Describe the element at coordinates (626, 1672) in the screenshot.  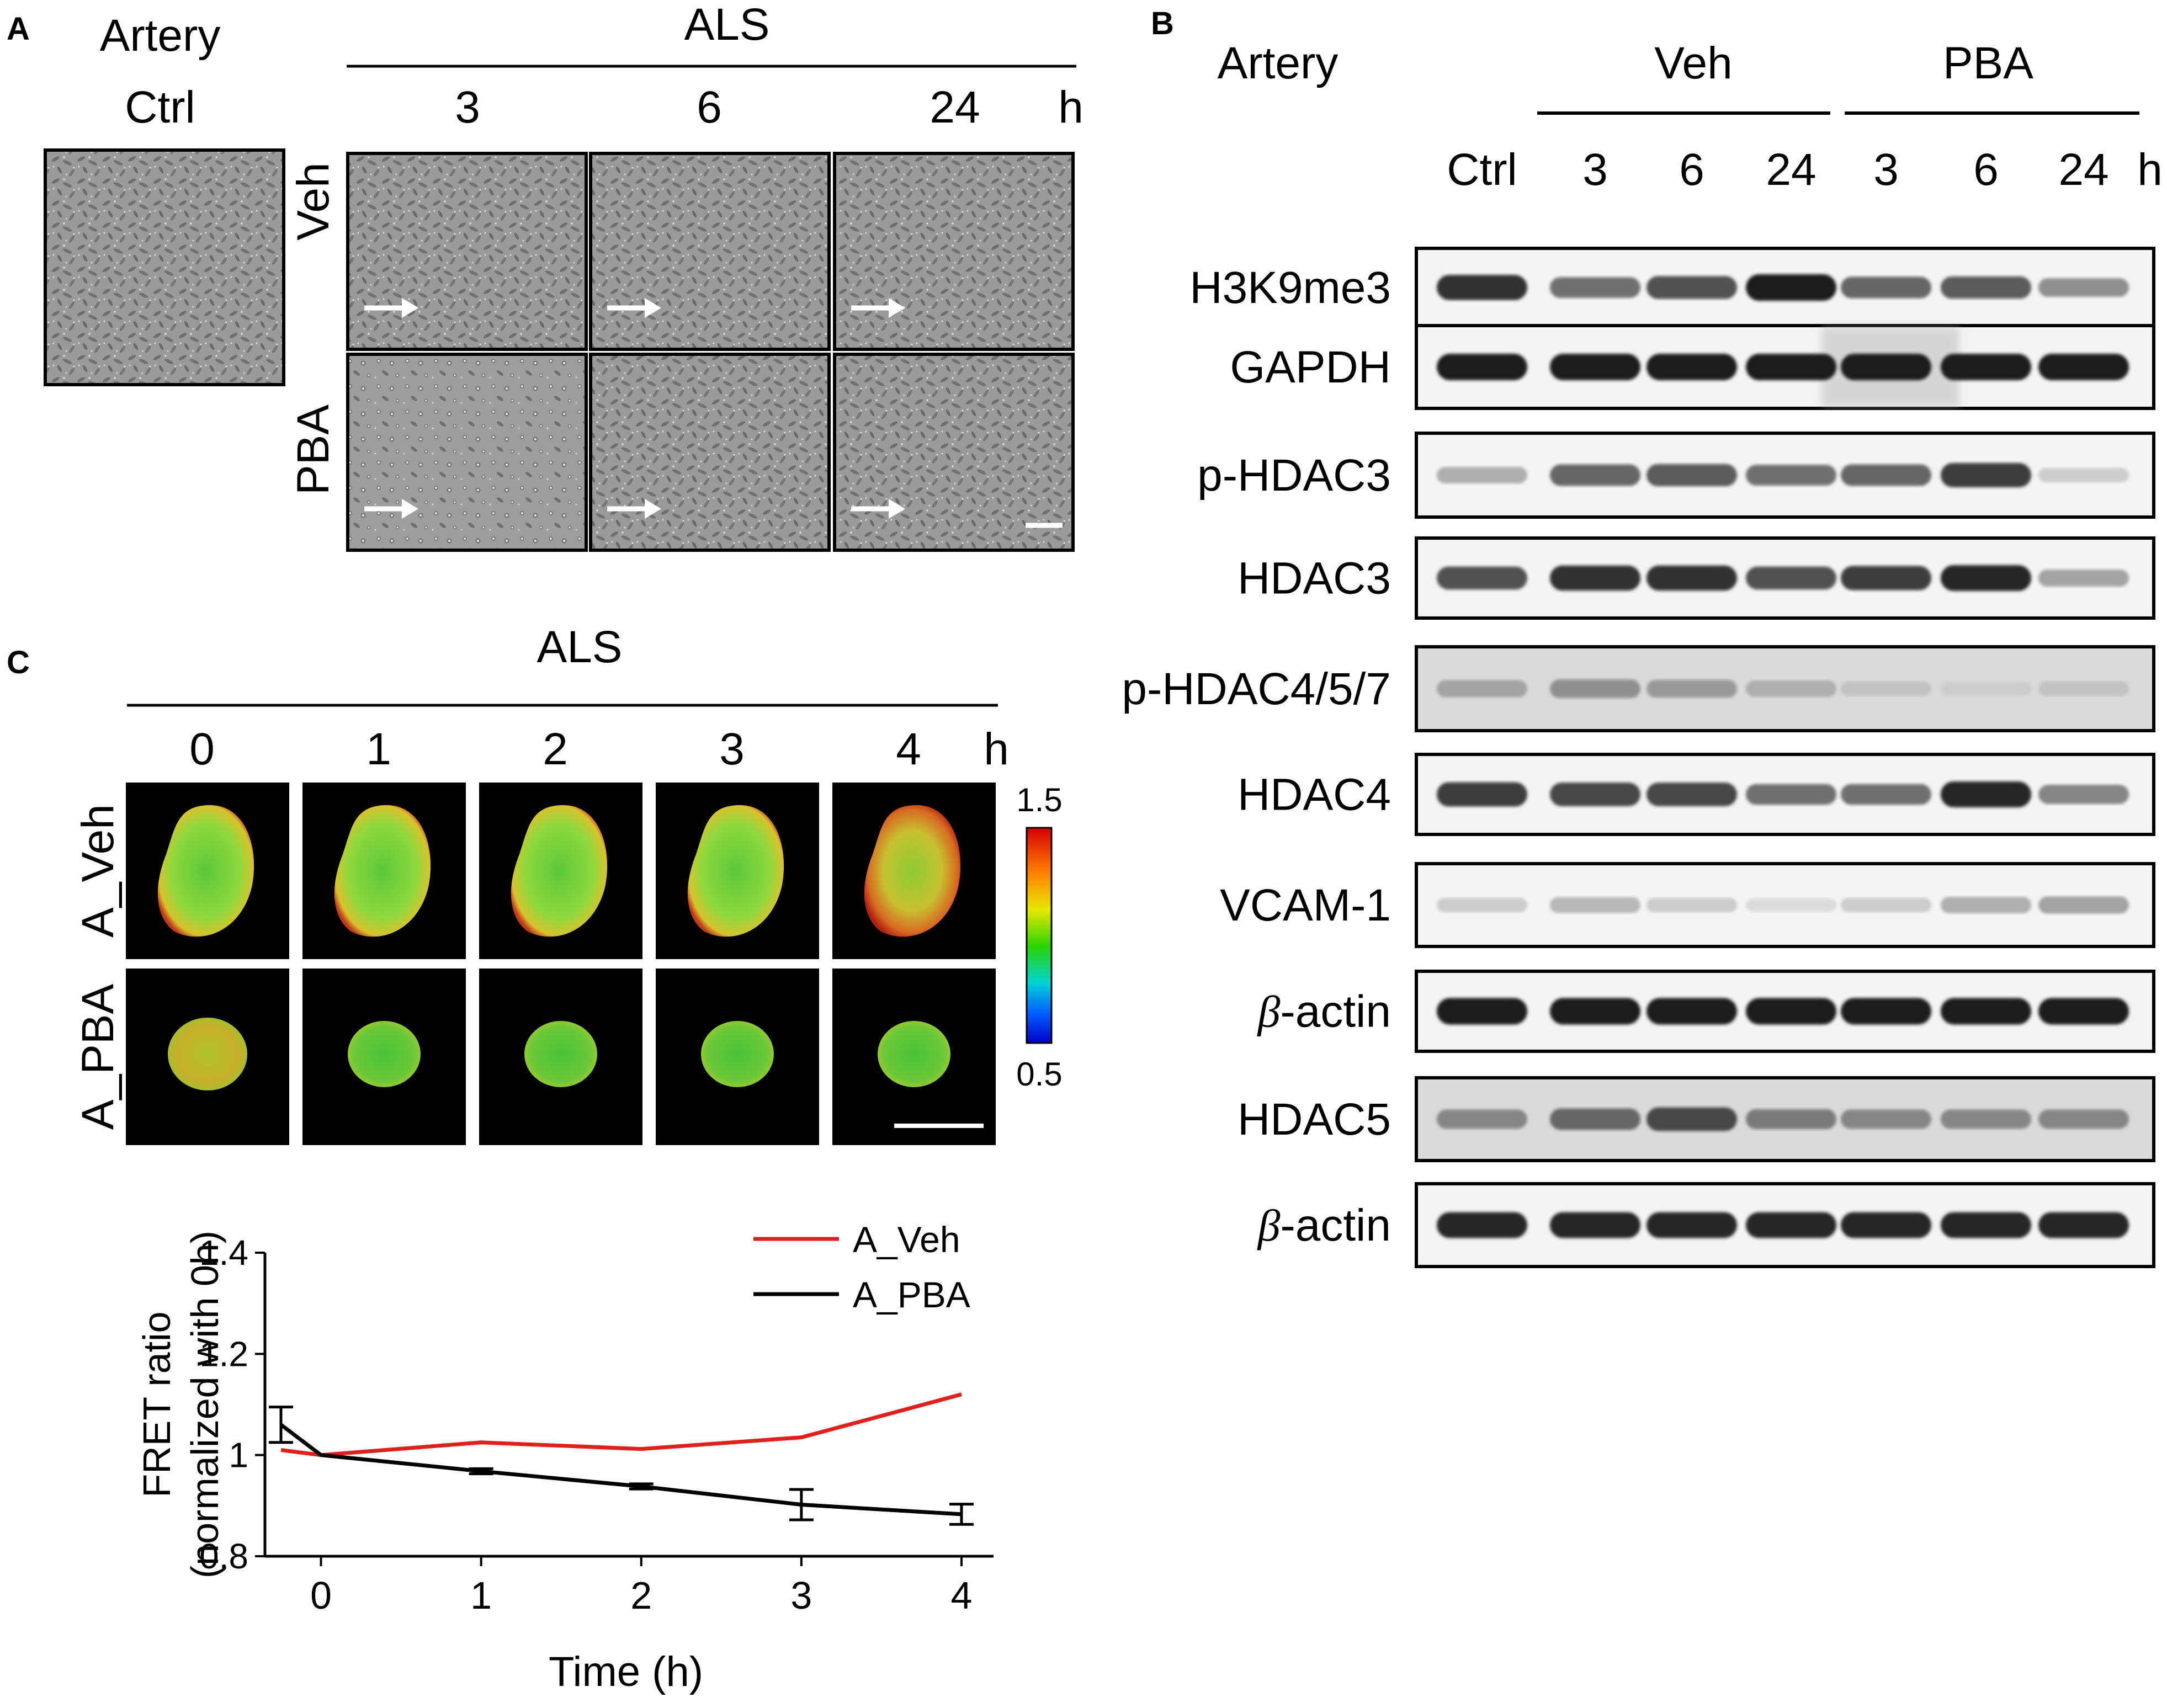
I see `x-axis-label: Time (h)` at that location.